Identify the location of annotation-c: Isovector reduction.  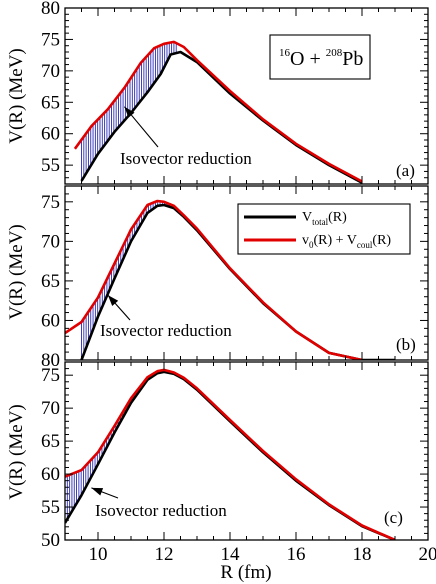
(161, 510).